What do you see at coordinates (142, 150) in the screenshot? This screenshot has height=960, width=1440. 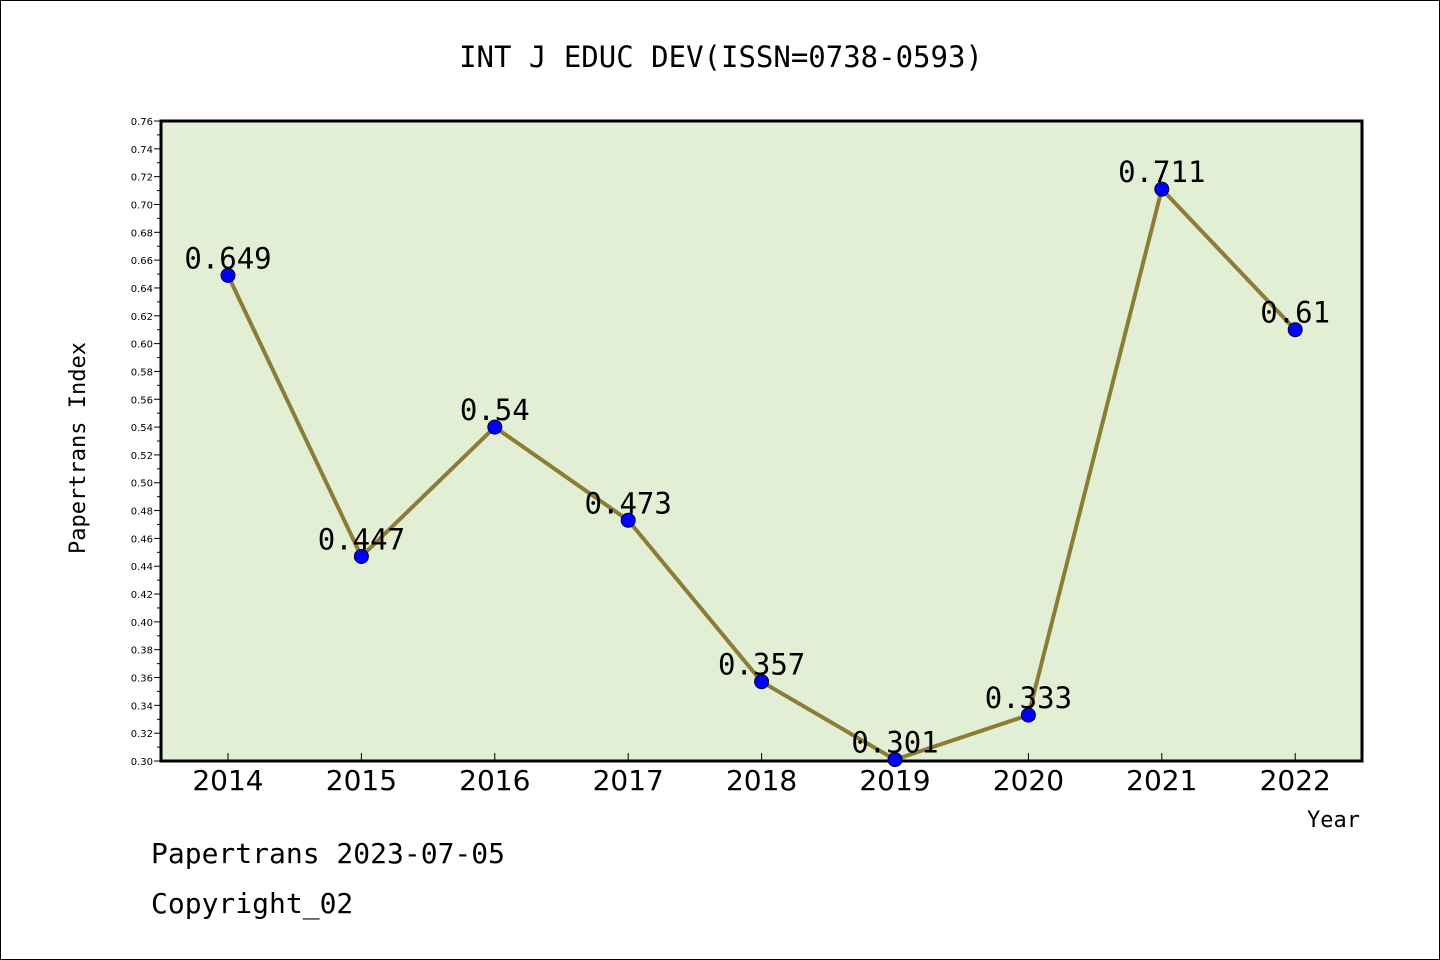 I see `y-tick-label: 0.74` at bounding box center [142, 150].